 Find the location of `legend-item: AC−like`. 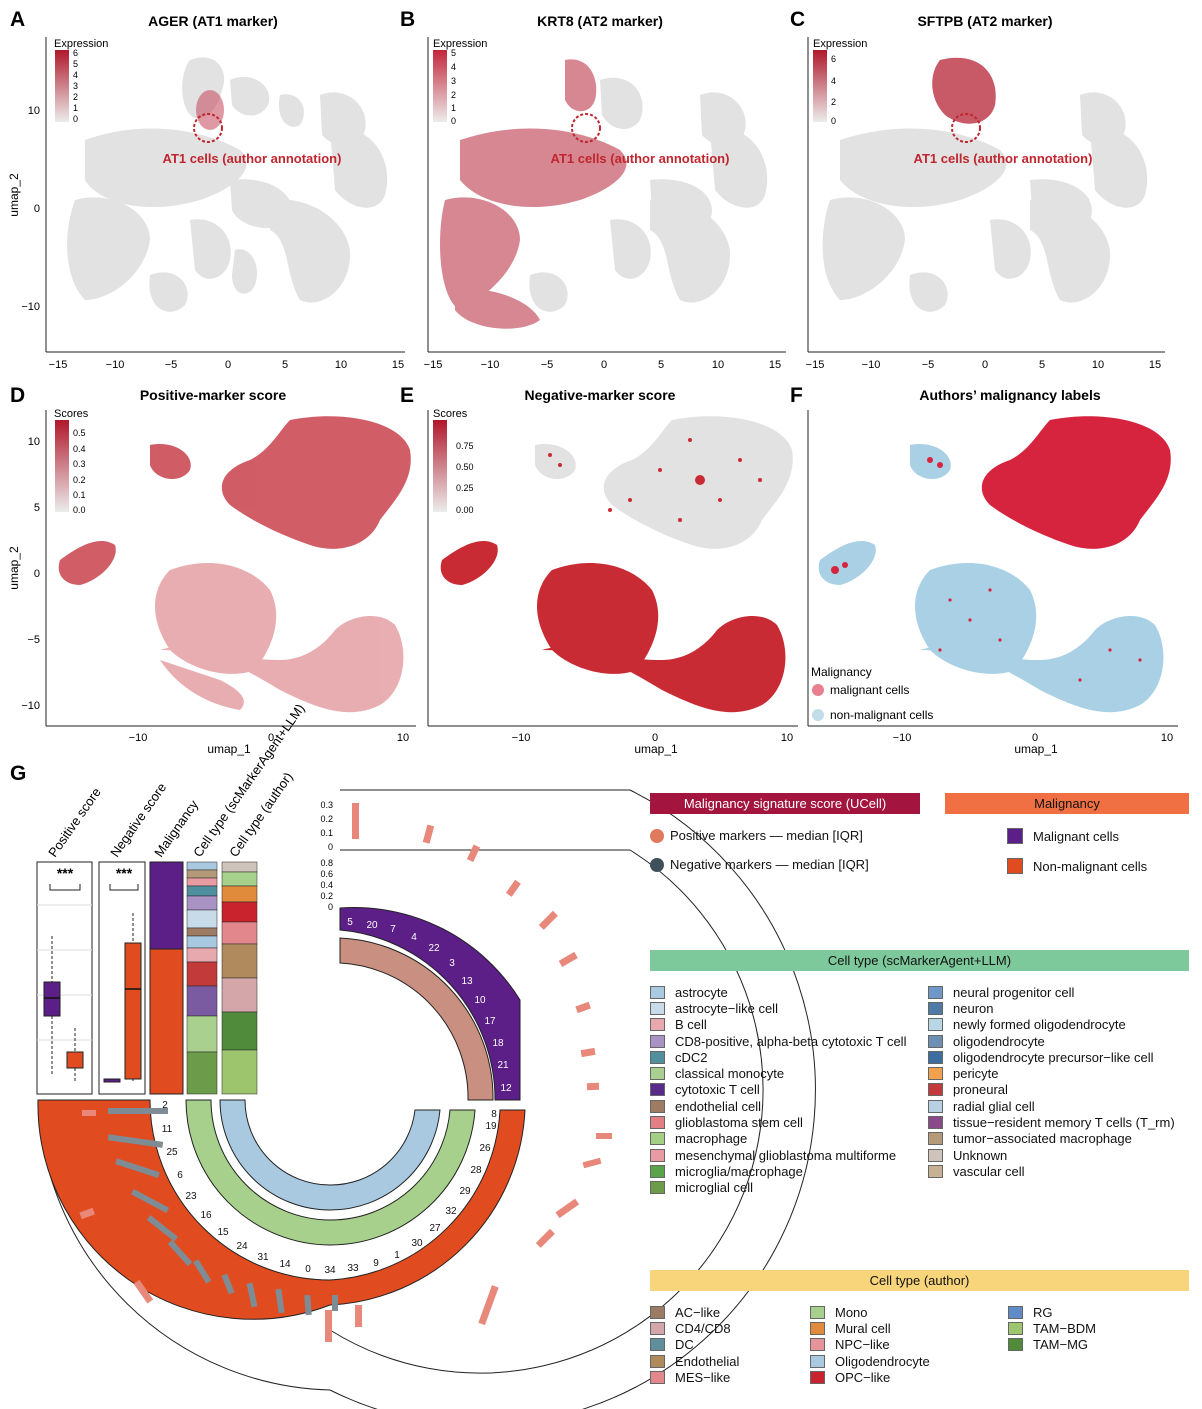

legend-item: AC−like is located at coordinates (730, 1312).